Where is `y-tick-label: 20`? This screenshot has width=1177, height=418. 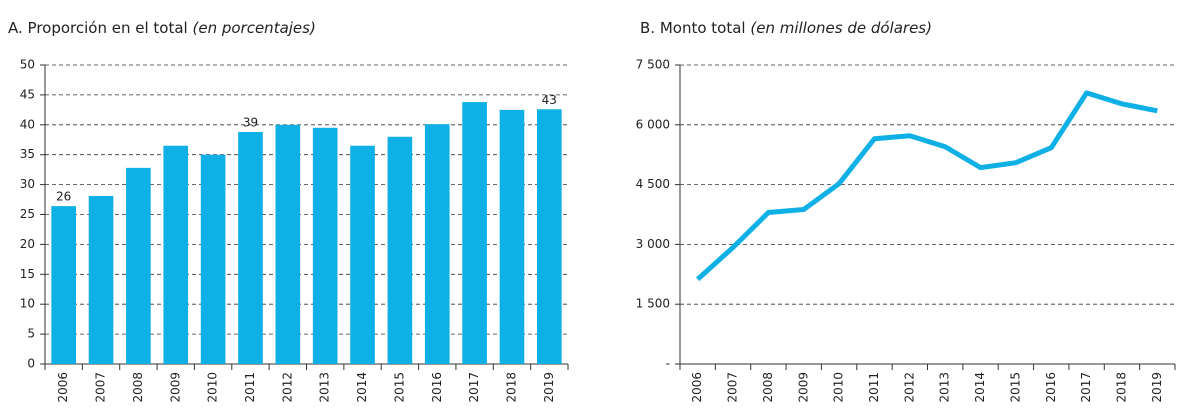 y-tick-label: 20 is located at coordinates (27, 244).